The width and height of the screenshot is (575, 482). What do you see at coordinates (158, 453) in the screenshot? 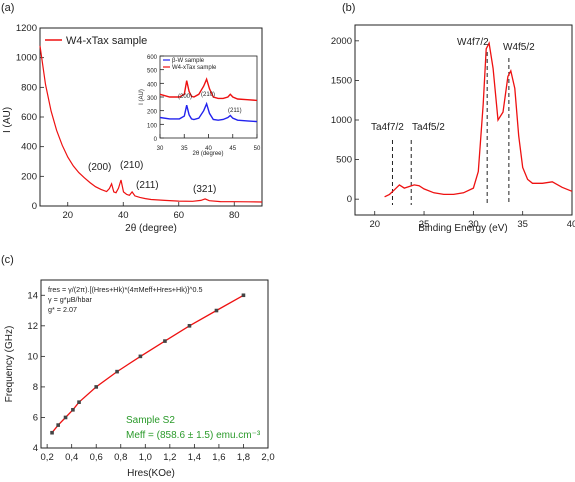
I see `panel-c-x-ticks: 0,2 0,4 0,6 0,8 1,0 1,2 1,4 1,6 1,8 2,0` at bounding box center [158, 453].